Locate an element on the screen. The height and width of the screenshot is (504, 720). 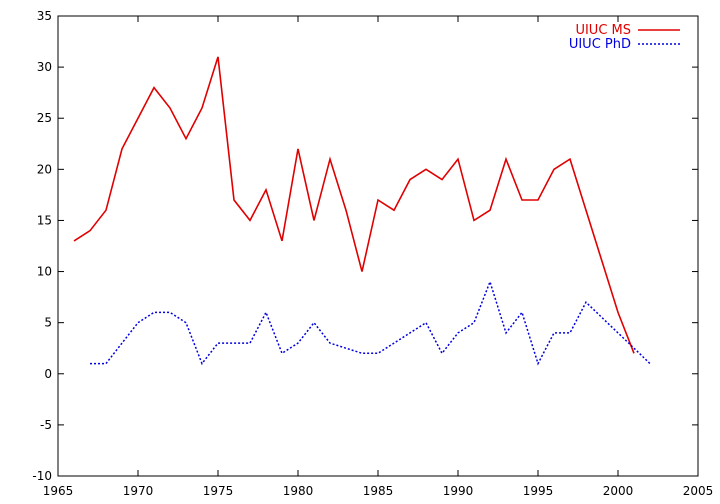
x-tick-label: 1985 is located at coordinates (378, 491).